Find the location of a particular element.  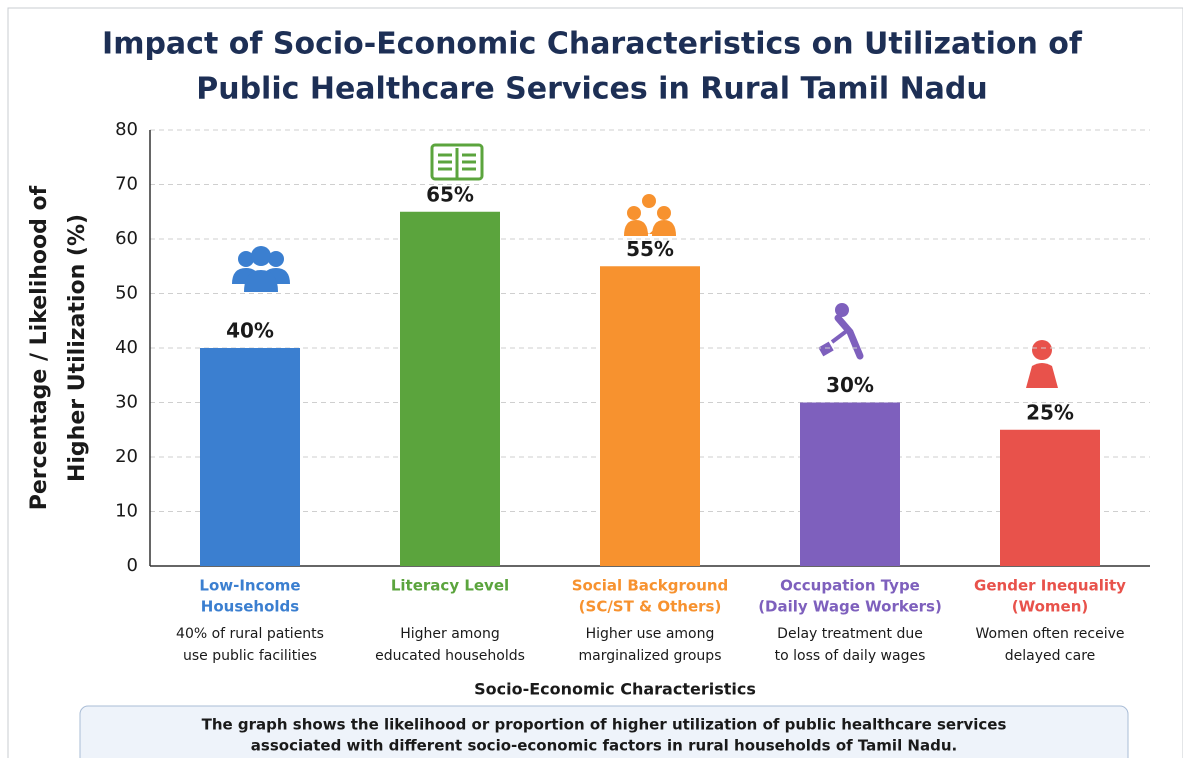

value-label: 55% is located at coordinates (650, 249).